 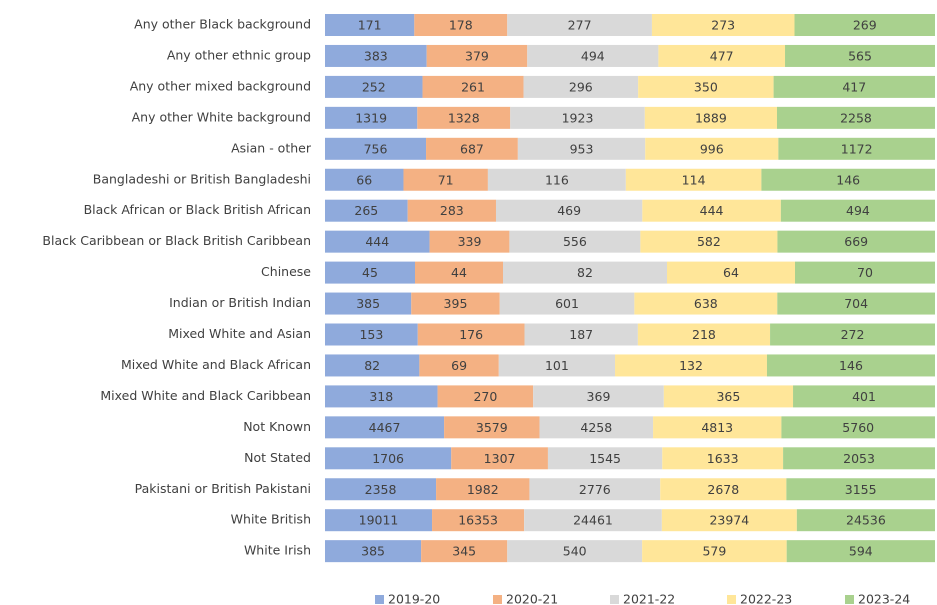 I want to click on data-label: 66, so click(x=364, y=179).